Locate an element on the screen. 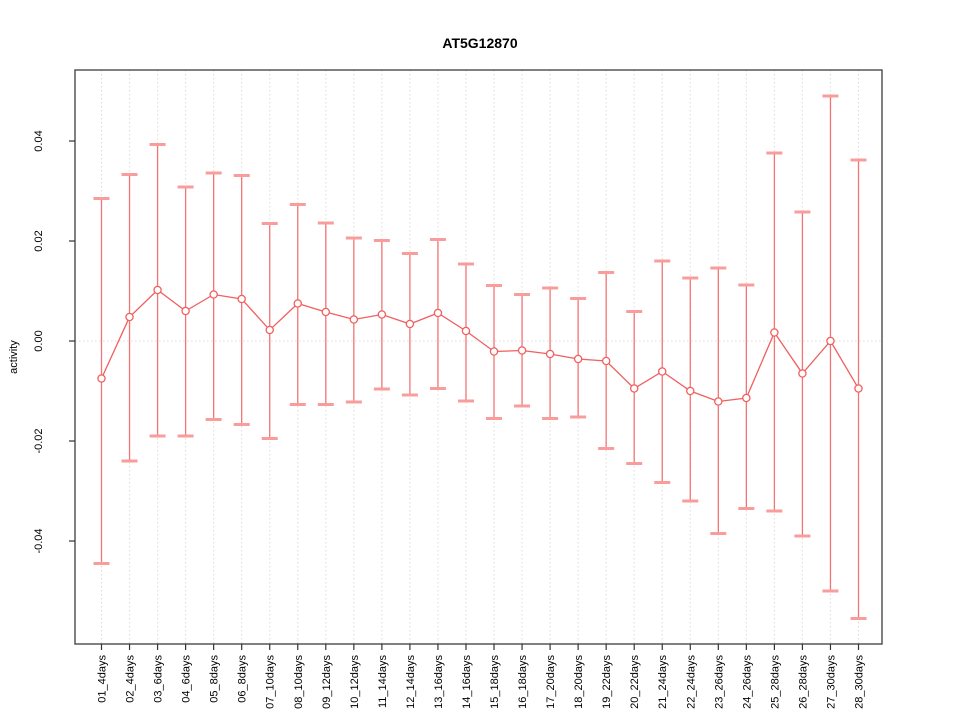 This screenshot has width=960, height=725. x-tick-label: 02_4days is located at coordinates (131, 679).